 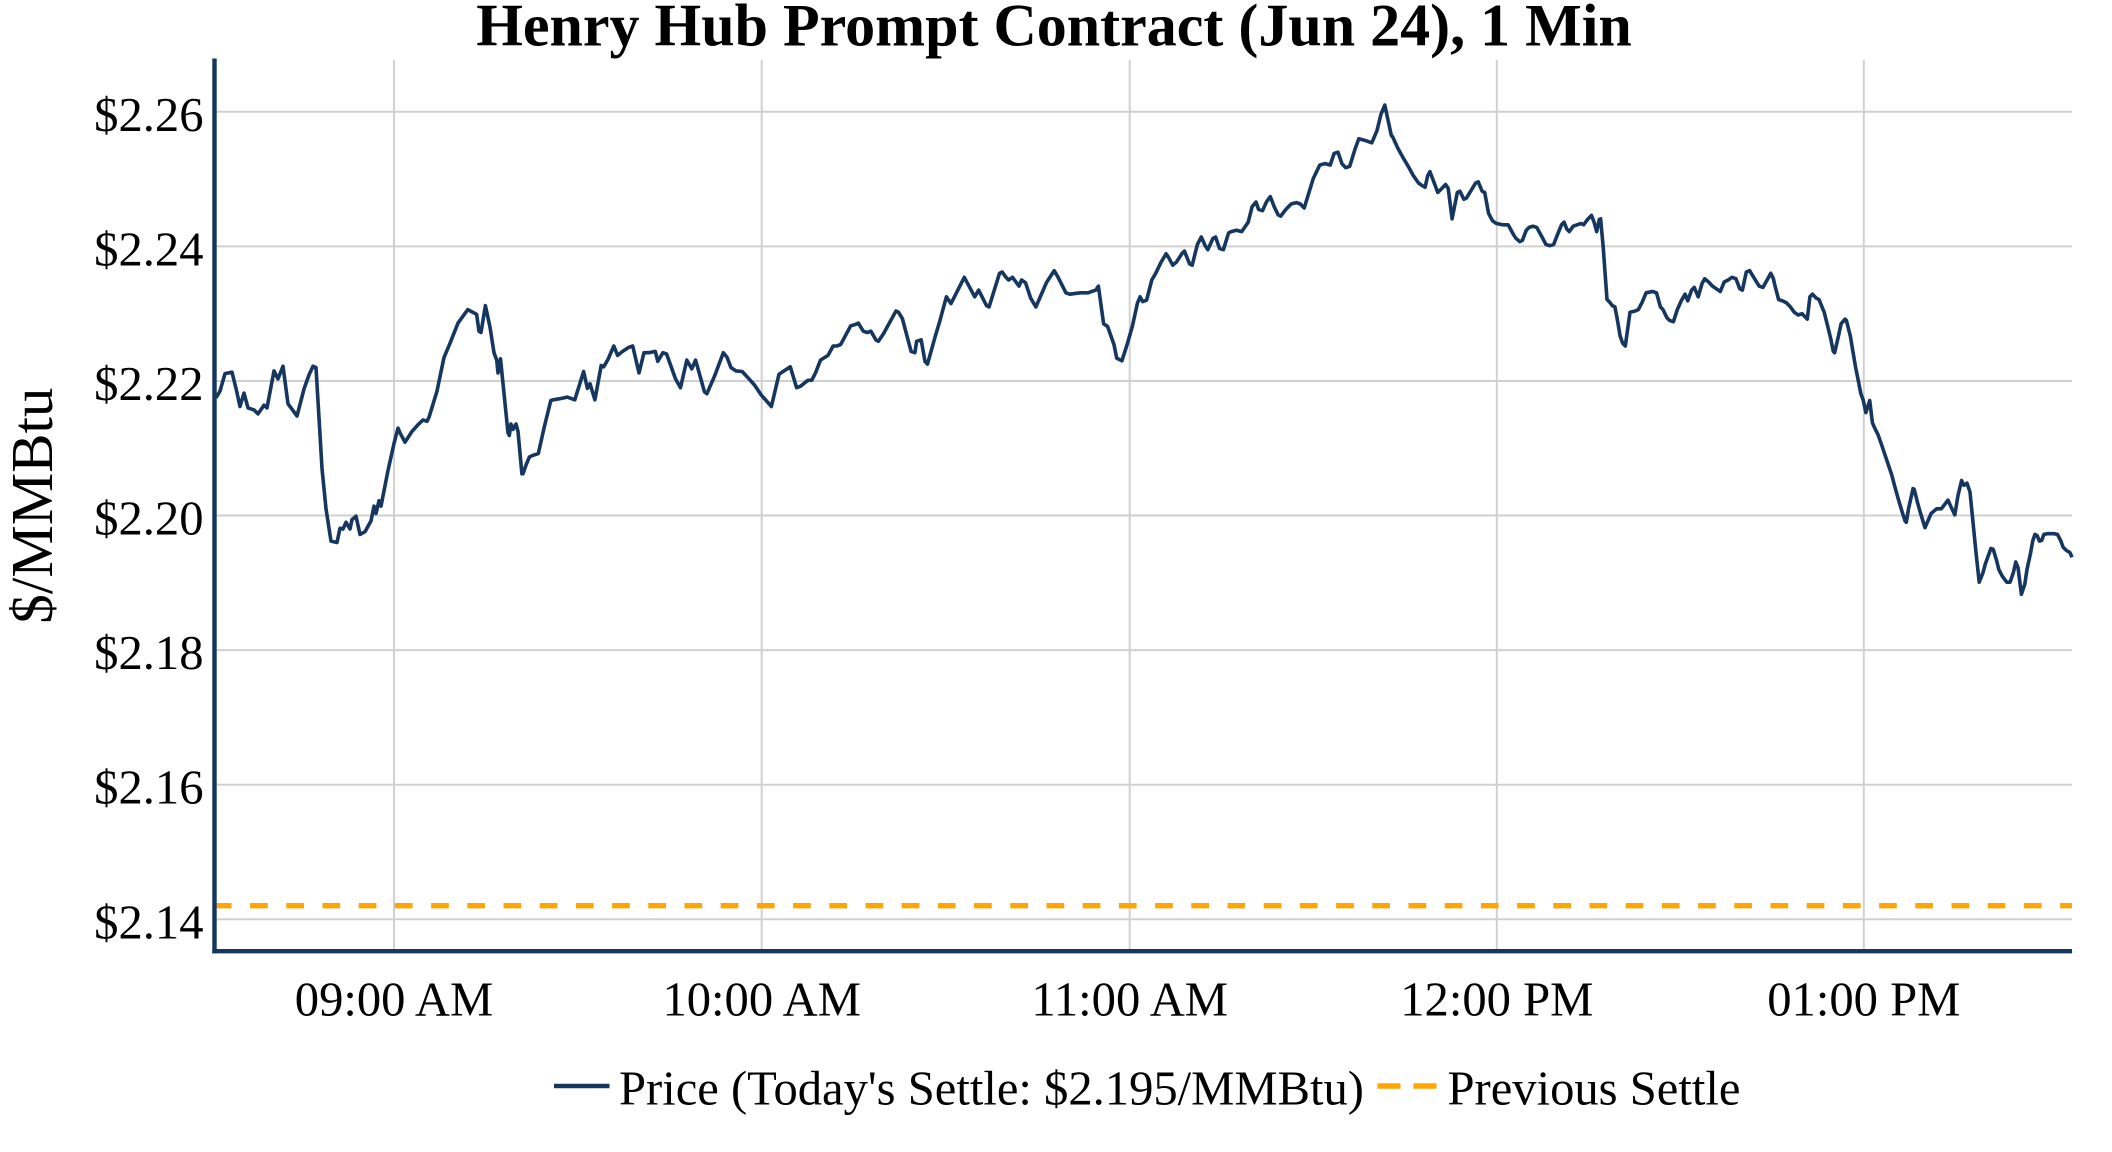 I want to click on svg-text: 11:00 AM, so click(x=1129, y=1000).